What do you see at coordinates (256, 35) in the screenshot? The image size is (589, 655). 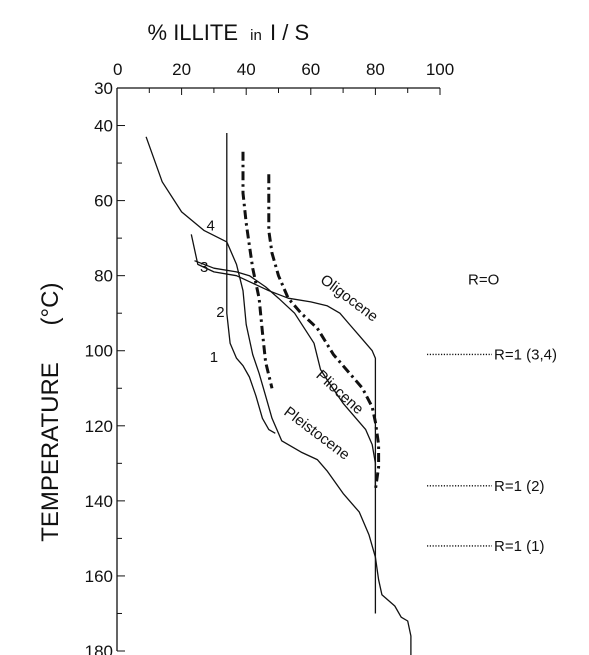 I see `title-in: in` at bounding box center [256, 35].